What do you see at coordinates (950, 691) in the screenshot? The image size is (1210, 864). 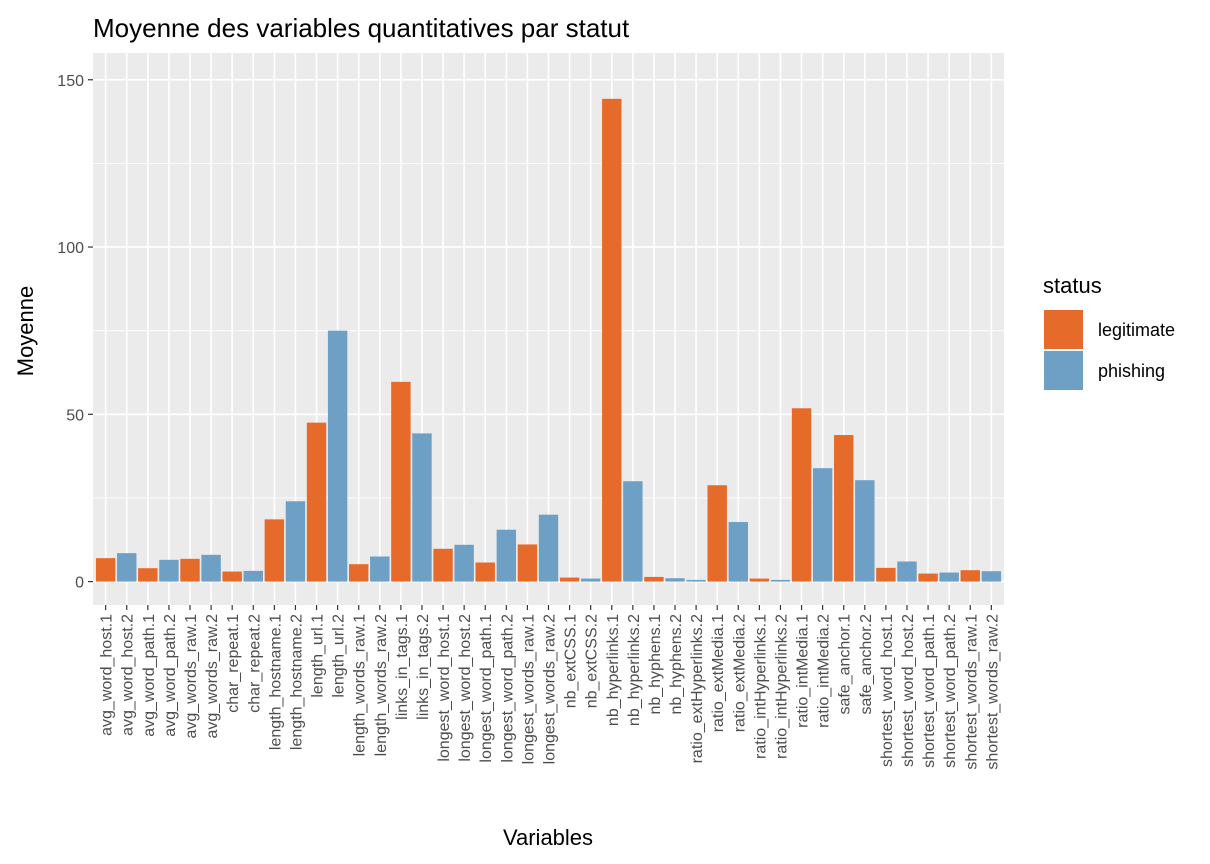 I see `x-tick-label: shortest_word_path.2` at bounding box center [950, 691].